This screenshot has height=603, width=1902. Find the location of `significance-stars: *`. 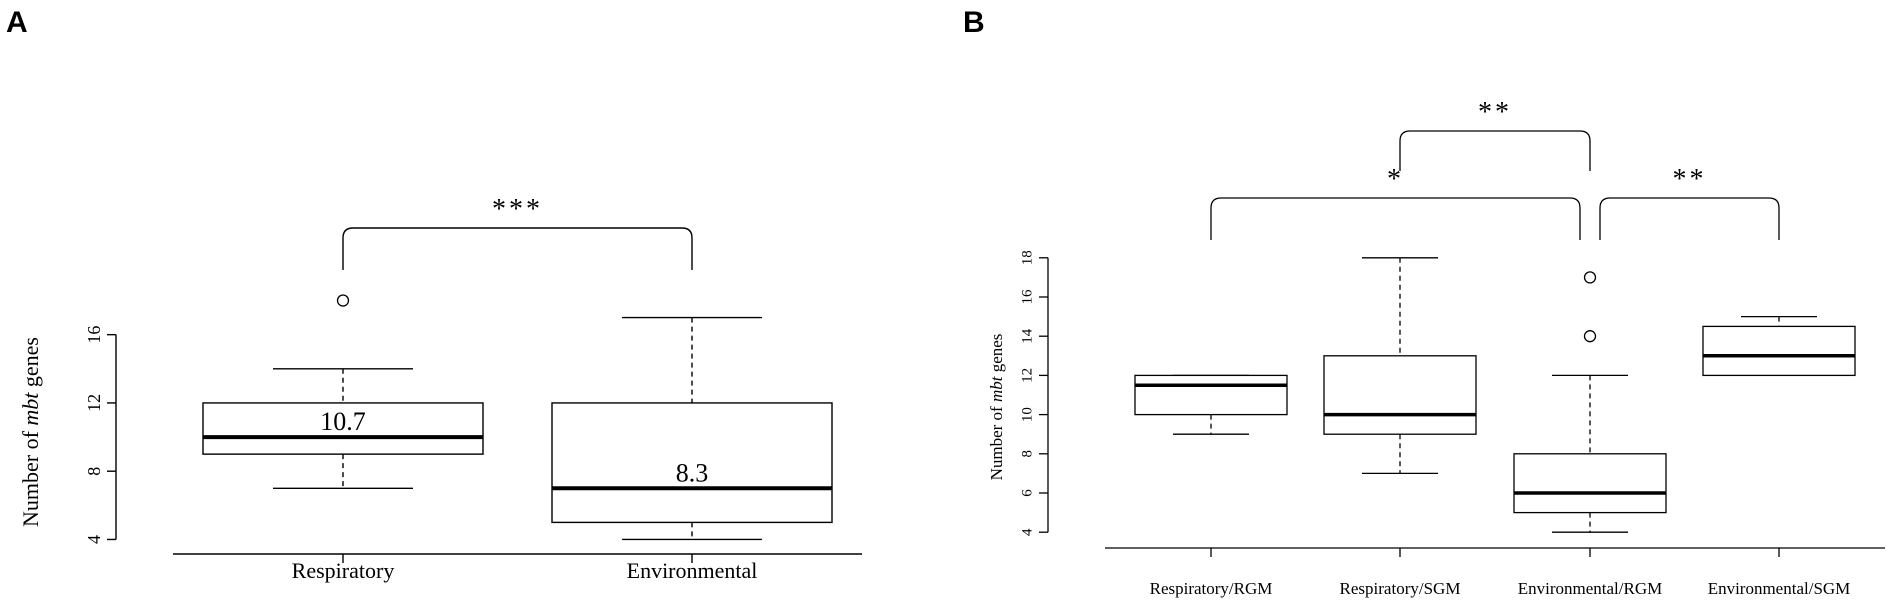

significance-stars: * is located at coordinates (1395, 179).